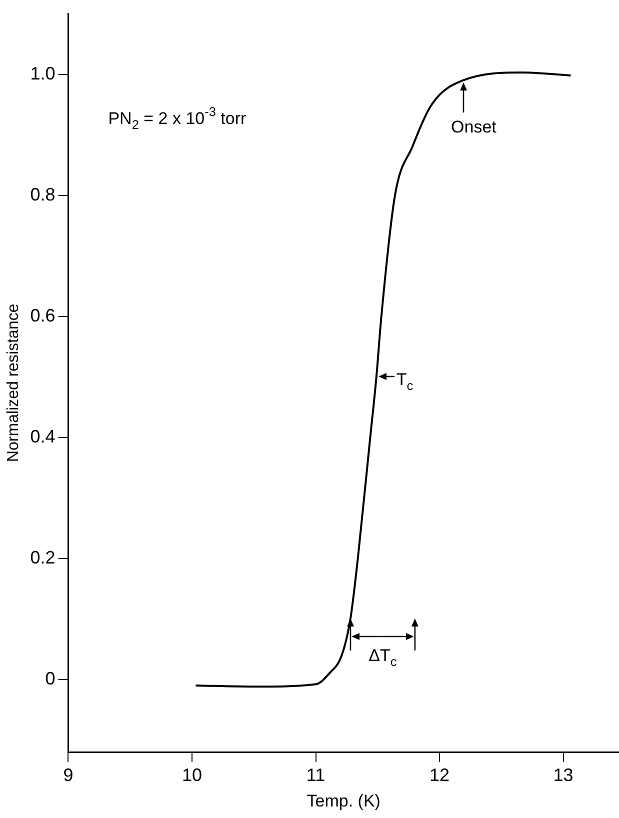  What do you see at coordinates (43, 315) in the screenshot?
I see `y-tick-label: 0.6` at bounding box center [43, 315].